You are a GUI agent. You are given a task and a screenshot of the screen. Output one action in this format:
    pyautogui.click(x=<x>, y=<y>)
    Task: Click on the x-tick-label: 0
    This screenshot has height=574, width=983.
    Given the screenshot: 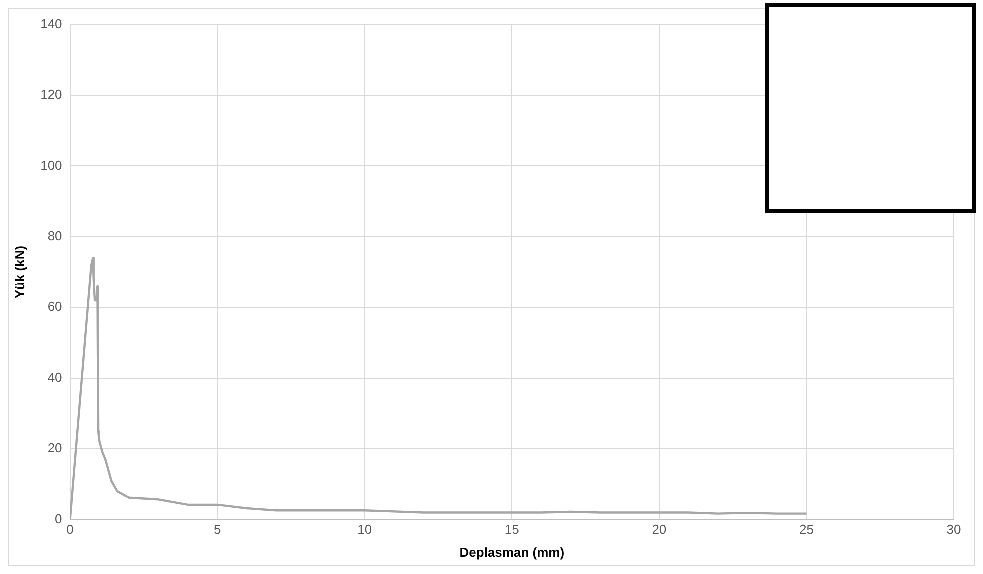 What is the action you would take?
    pyautogui.click(x=70, y=530)
    